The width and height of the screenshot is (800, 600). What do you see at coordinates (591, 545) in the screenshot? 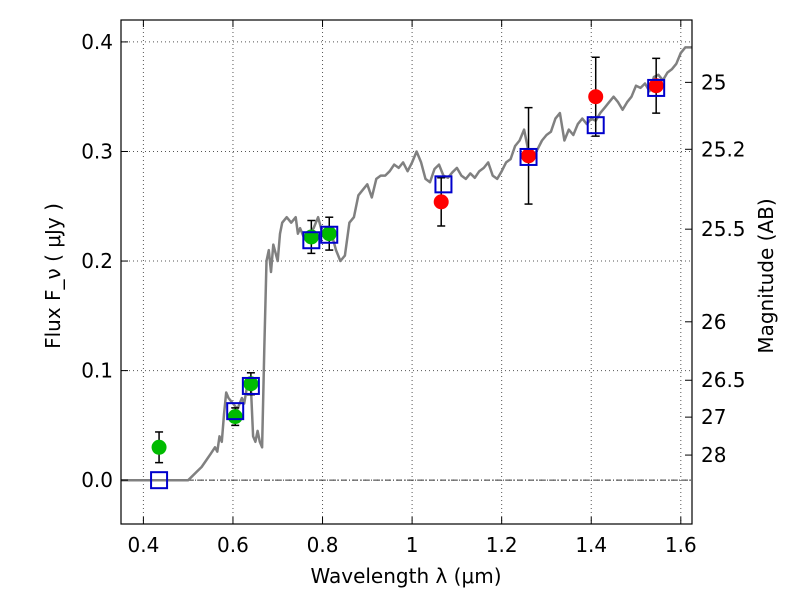
I see `x-tick-label: 1.4` at bounding box center [591, 545].